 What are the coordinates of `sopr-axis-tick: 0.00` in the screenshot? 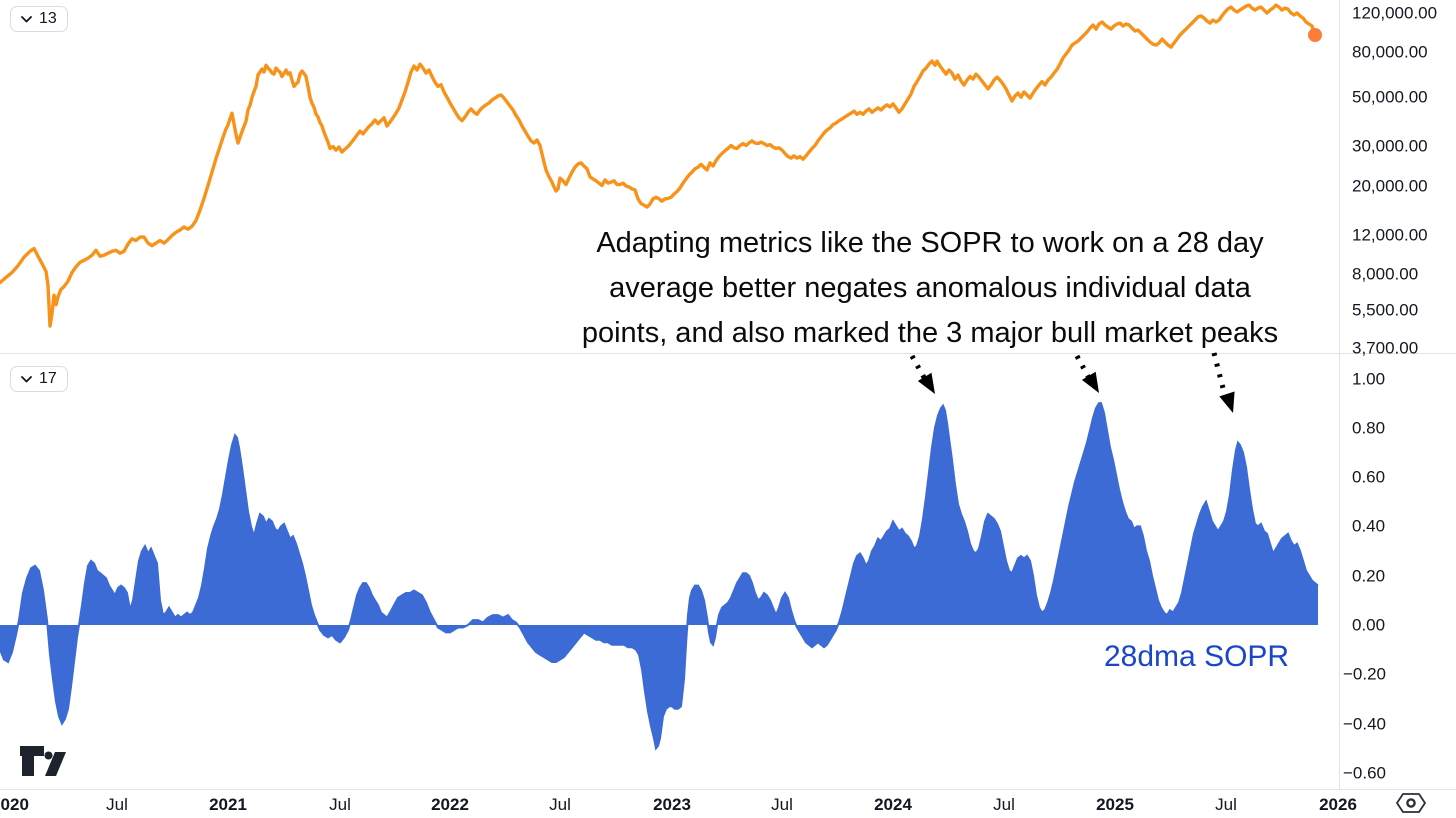 It's located at (1369, 625).